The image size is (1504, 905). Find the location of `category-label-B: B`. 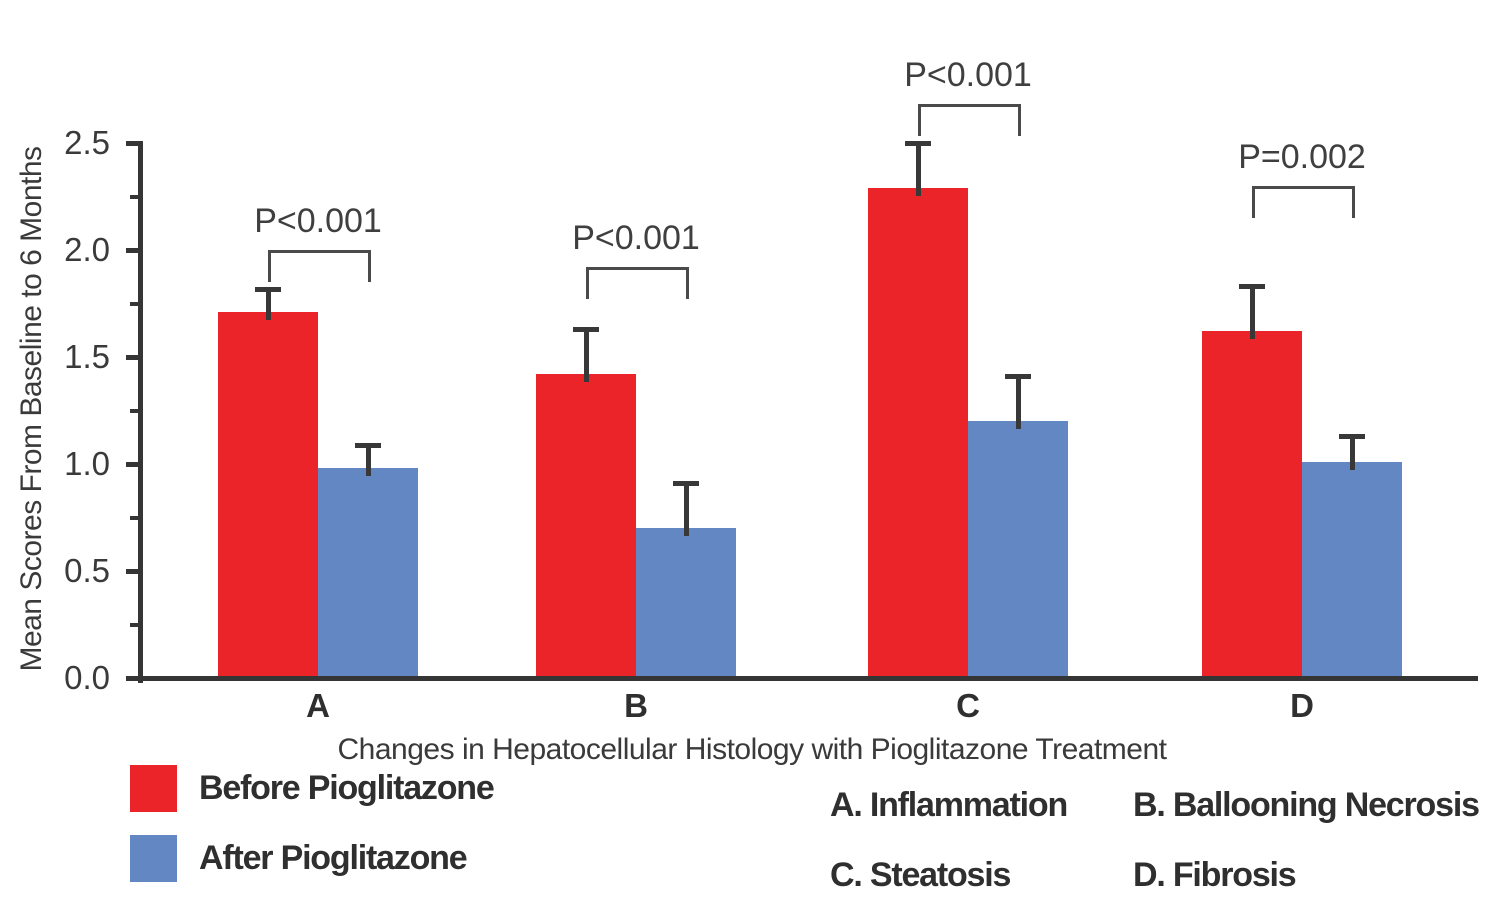

category-label-B: B is located at coordinates (636, 705).